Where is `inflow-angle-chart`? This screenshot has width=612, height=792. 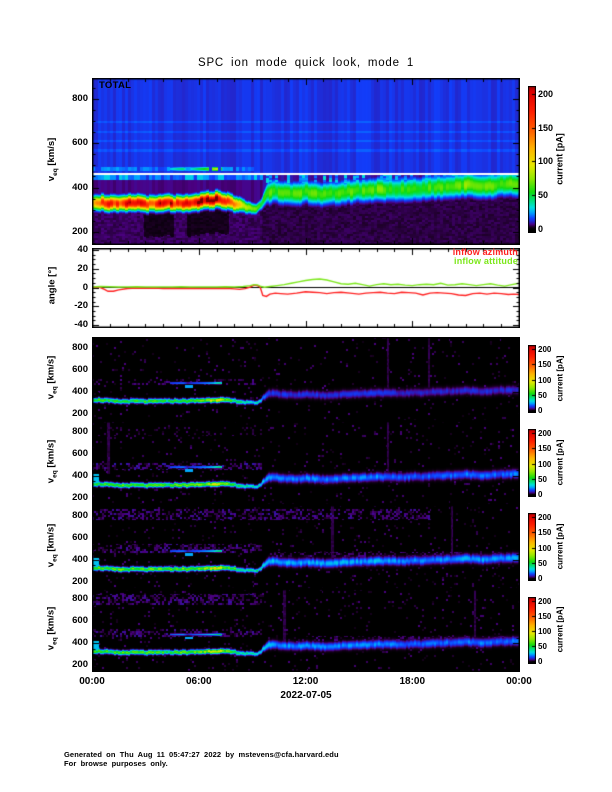
inflow-angle-chart is located at coordinates (306, 288).